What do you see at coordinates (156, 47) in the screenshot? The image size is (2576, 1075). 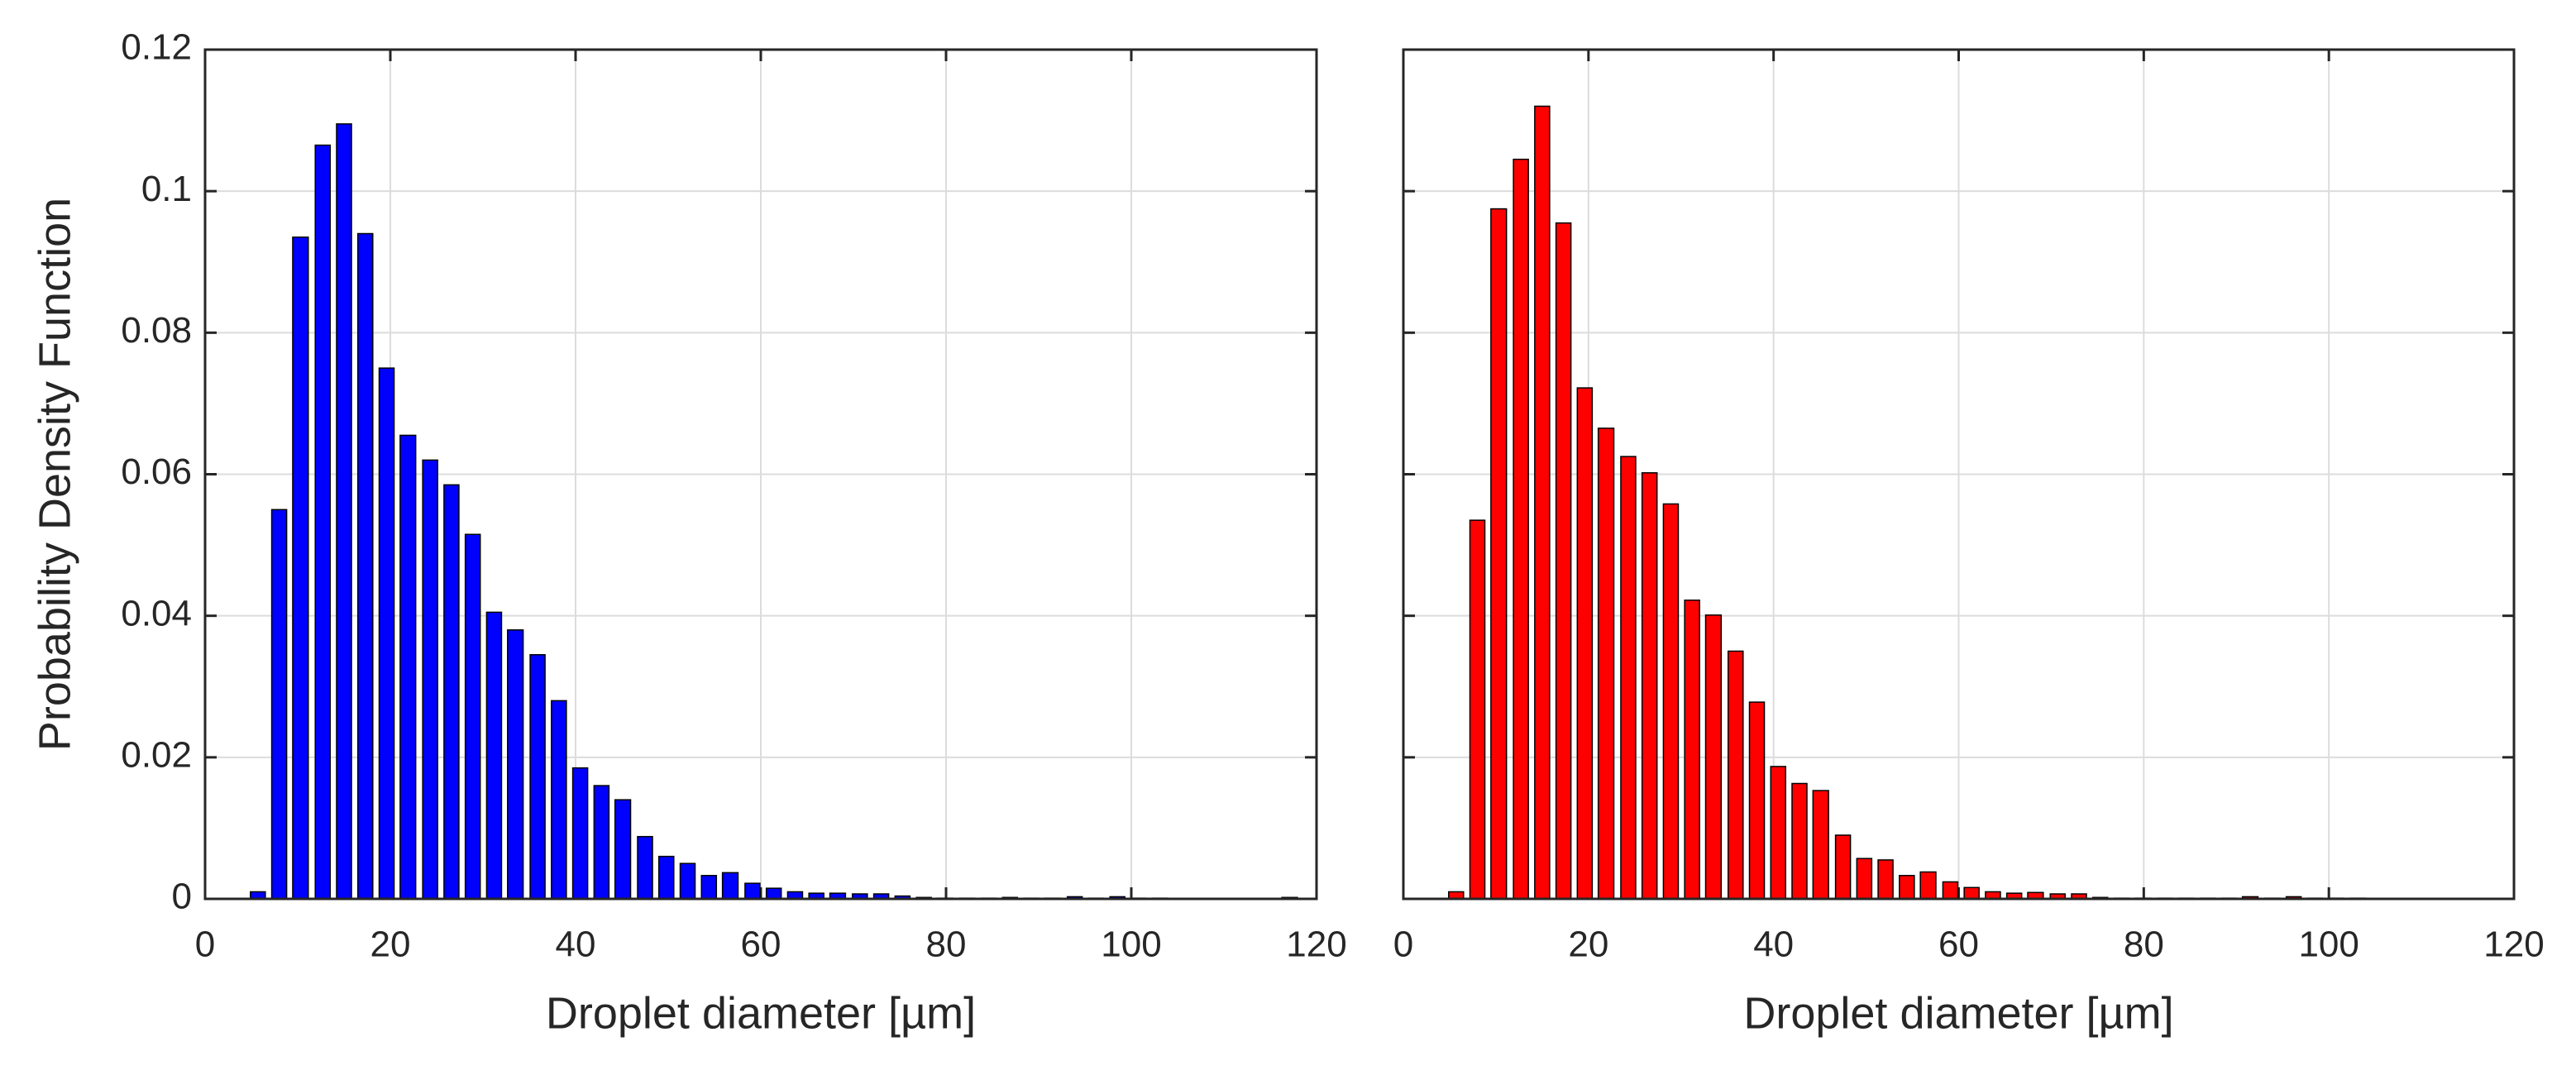 I see `y-tick-label: 0.12` at bounding box center [156, 47].